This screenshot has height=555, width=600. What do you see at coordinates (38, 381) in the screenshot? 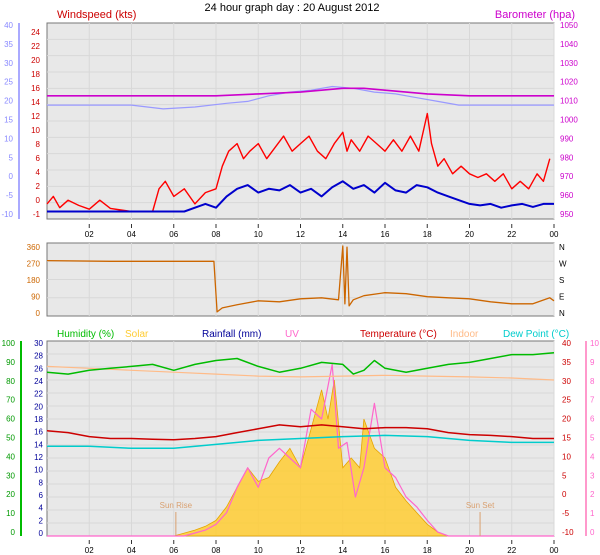
I see `rainfall-tick-label: 24` at bounding box center [38, 381].